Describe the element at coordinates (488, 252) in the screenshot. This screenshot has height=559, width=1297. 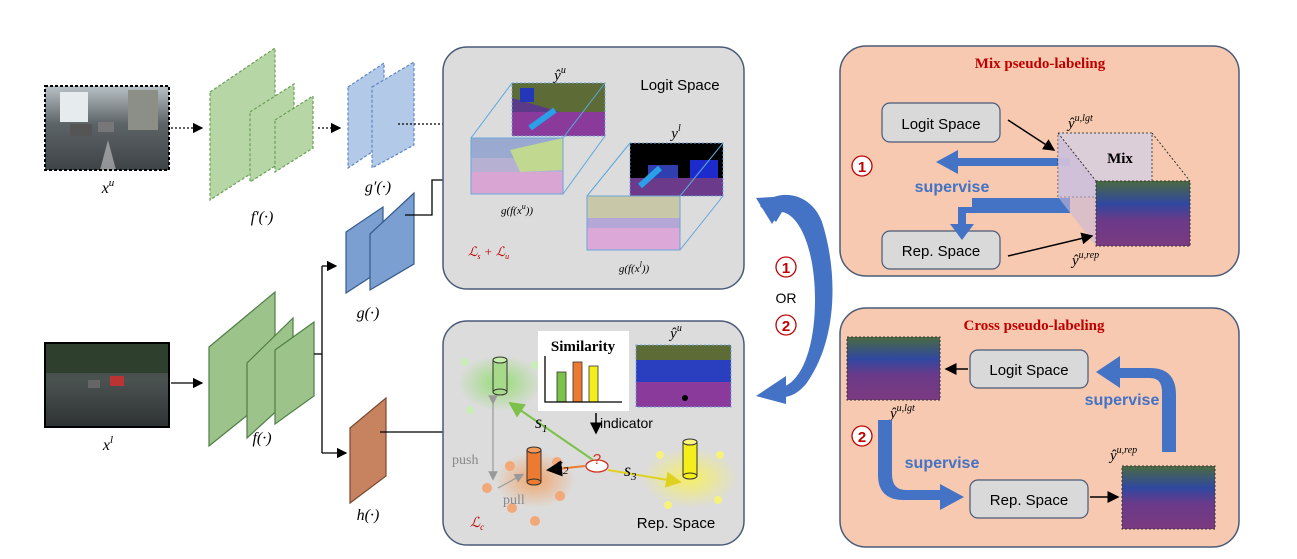
I see `logit-loss-label: ℒs + ℒu` at that location.